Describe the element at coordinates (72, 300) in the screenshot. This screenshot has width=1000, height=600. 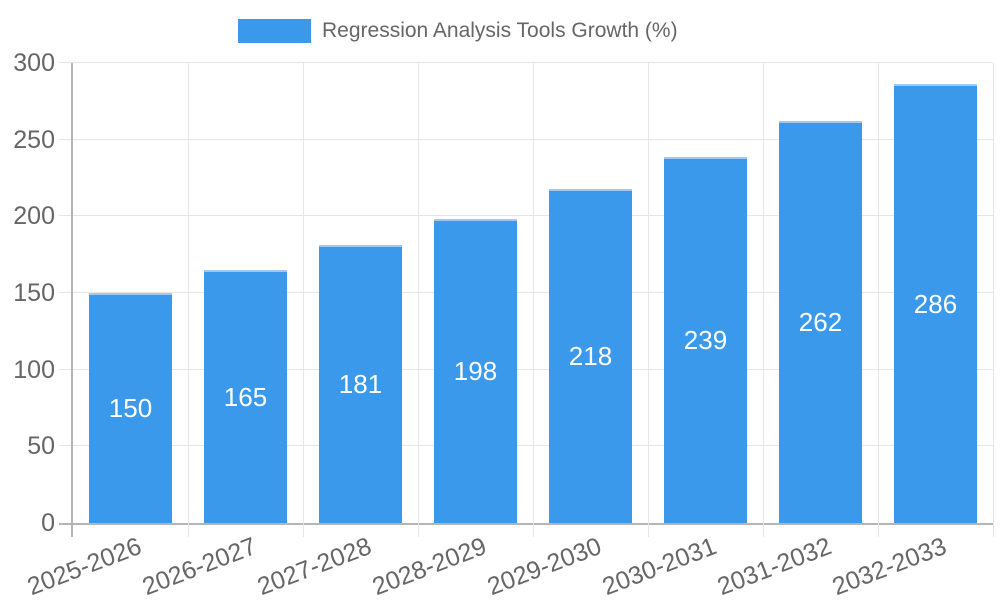
I see `y-axis-line` at that location.